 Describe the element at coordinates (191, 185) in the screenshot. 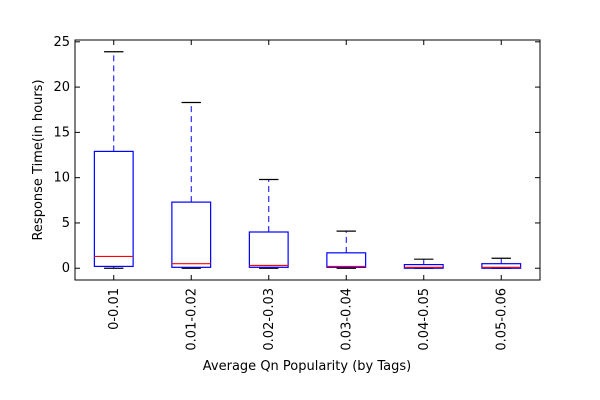

I see `box-0.01-0.02` at that location.